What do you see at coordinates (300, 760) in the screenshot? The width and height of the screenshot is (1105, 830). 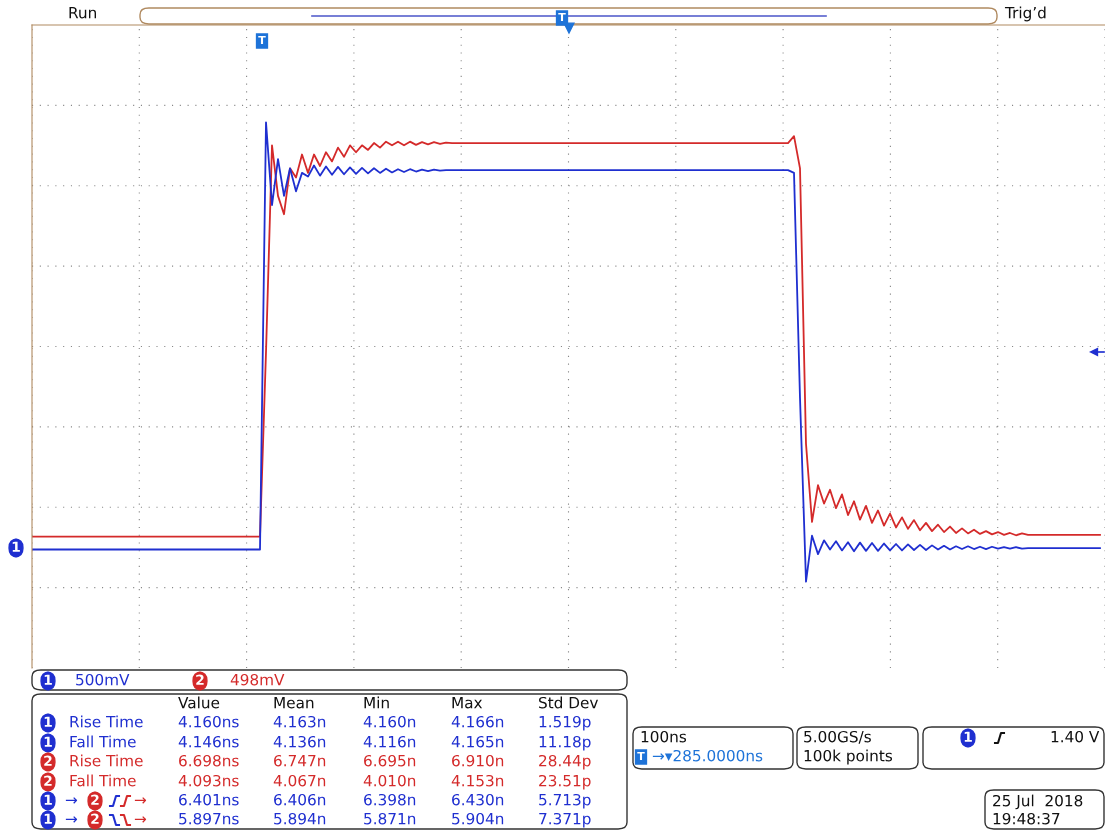 I see `text: 6.747n` at bounding box center [300, 760].